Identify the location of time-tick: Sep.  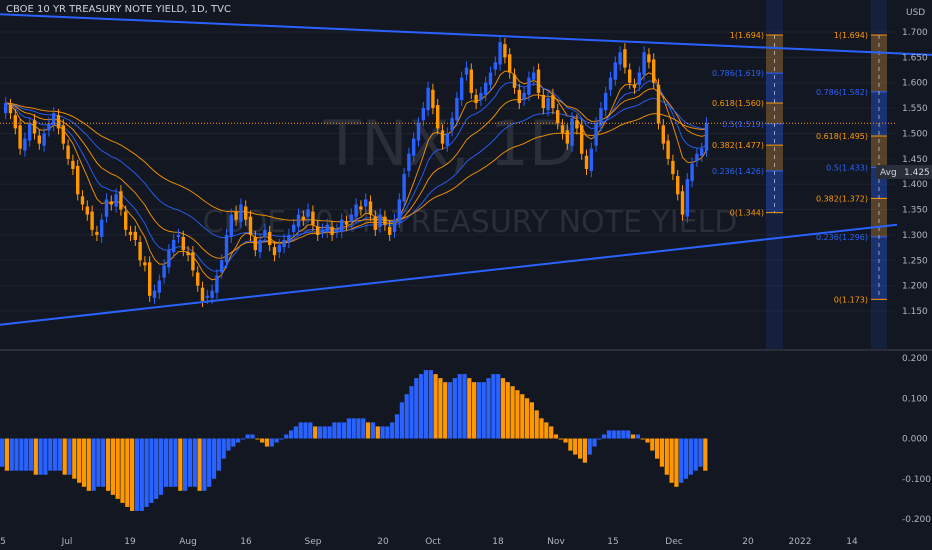
(313, 542).